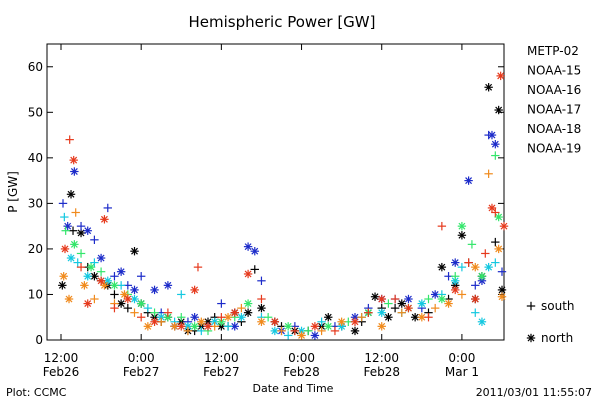  I want to click on x-axis-label: Date and Time, so click(293, 388).